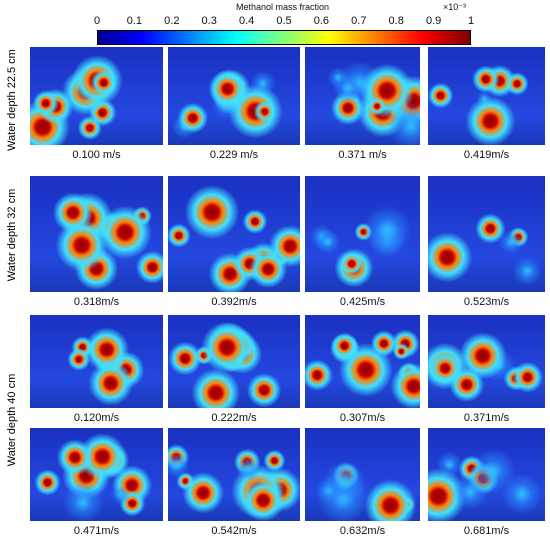 This screenshot has width=550, height=539. What do you see at coordinates (362, 155) in the screenshot?
I see `panel-caption: 0.371 m/s` at bounding box center [362, 155].